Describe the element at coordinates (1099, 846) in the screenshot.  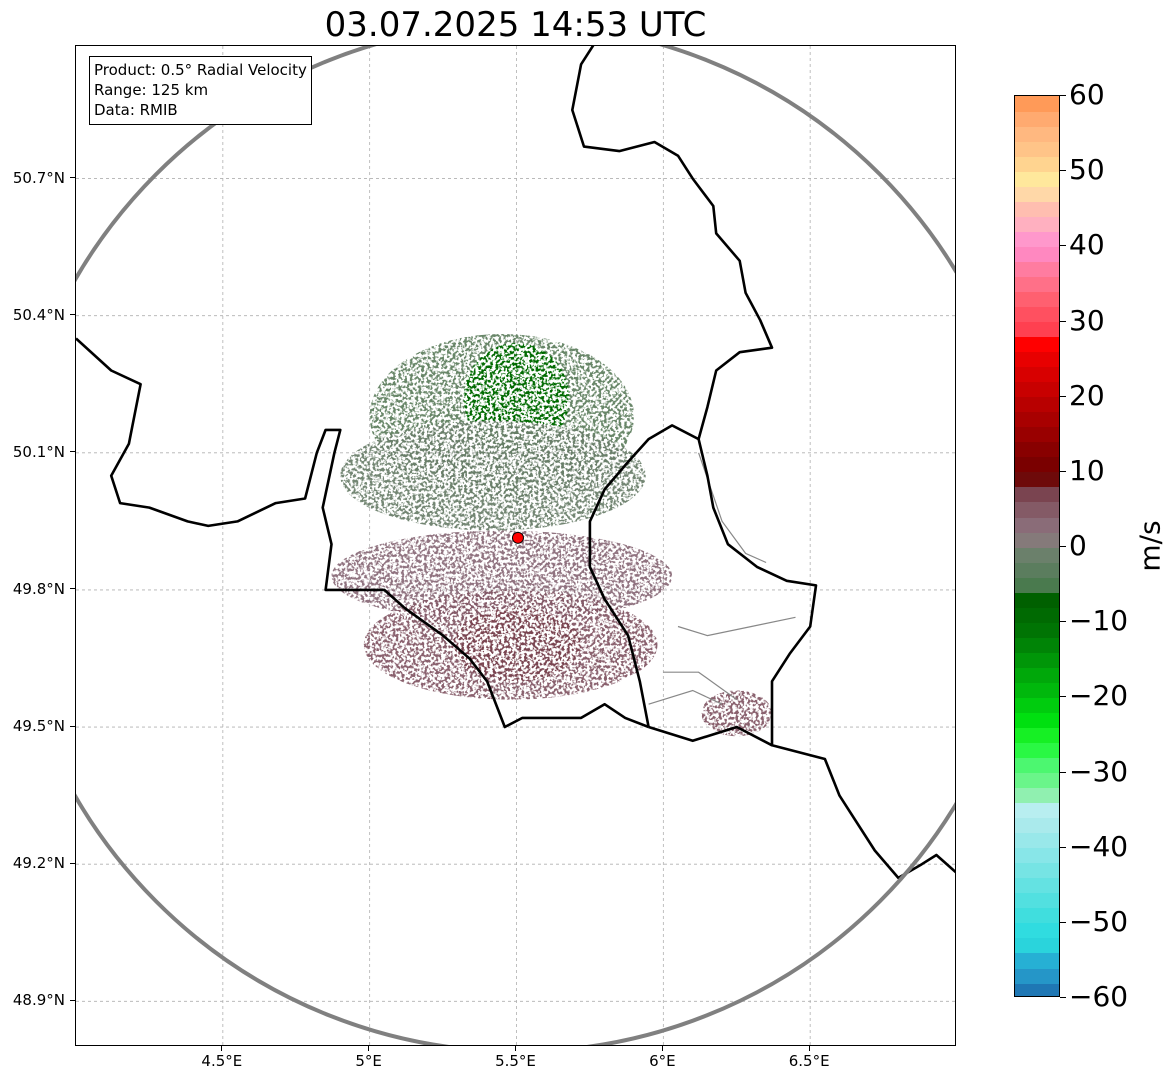
I see `colorbar-tick-label: −40` at that location.